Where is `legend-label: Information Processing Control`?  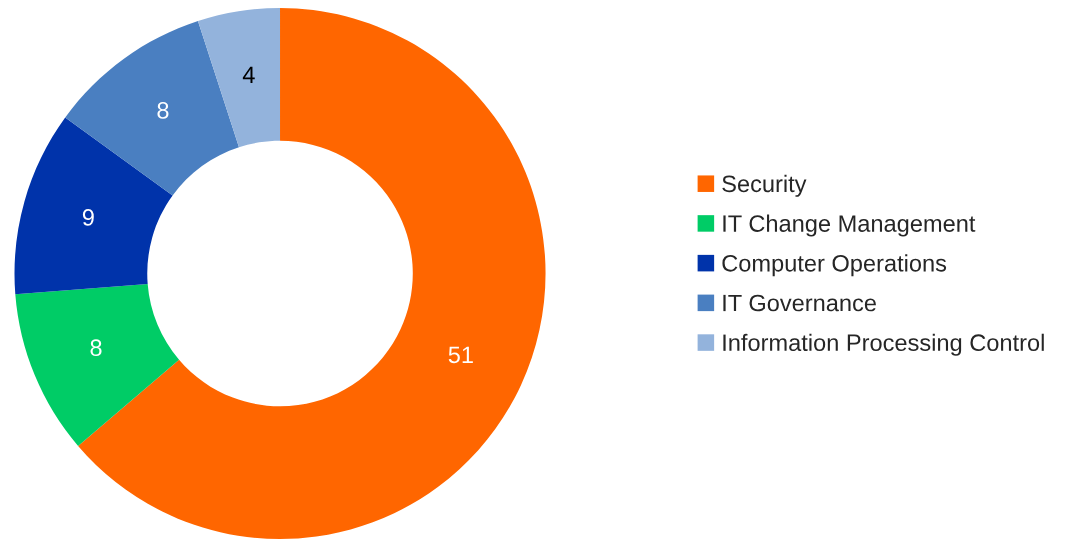 legend-label: Information Processing Control is located at coordinates (883, 344).